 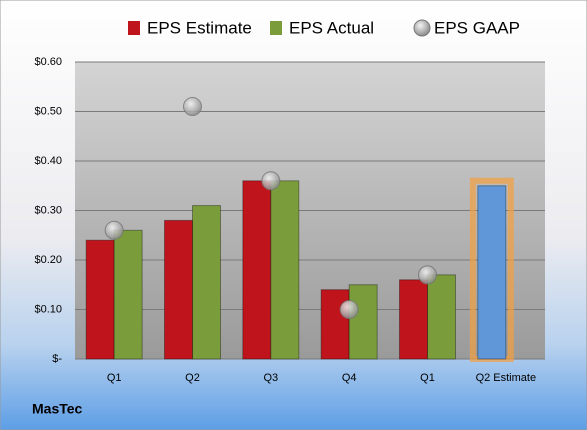 I want to click on legend-label: EPS GAAP, so click(x=477, y=27).